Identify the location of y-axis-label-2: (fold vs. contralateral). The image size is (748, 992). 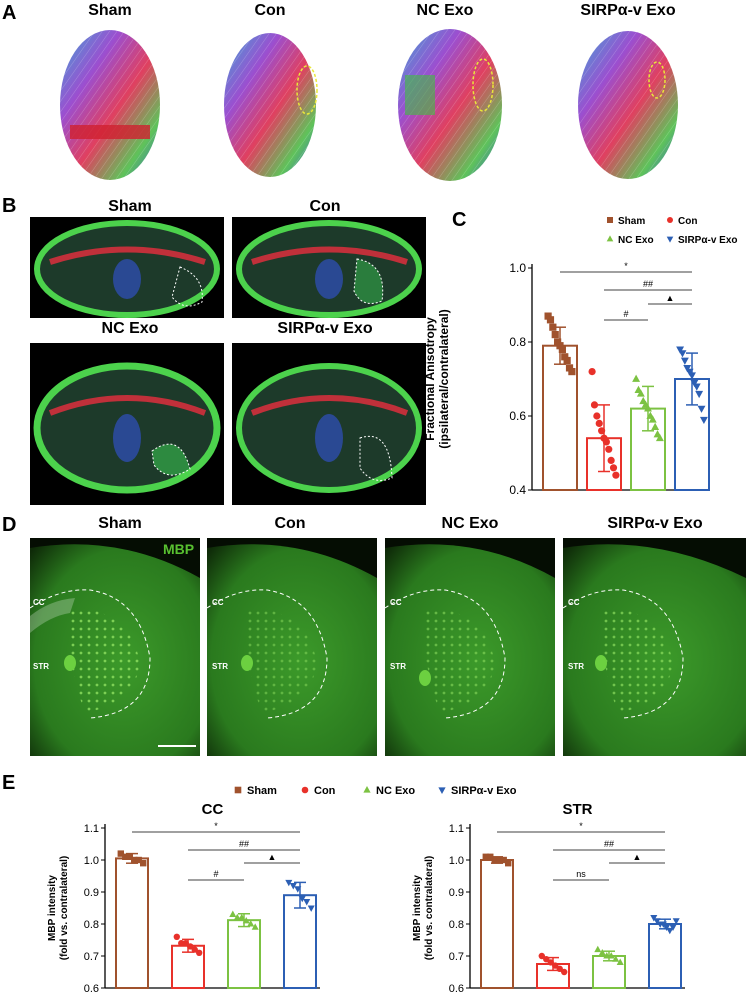
(429, 908).